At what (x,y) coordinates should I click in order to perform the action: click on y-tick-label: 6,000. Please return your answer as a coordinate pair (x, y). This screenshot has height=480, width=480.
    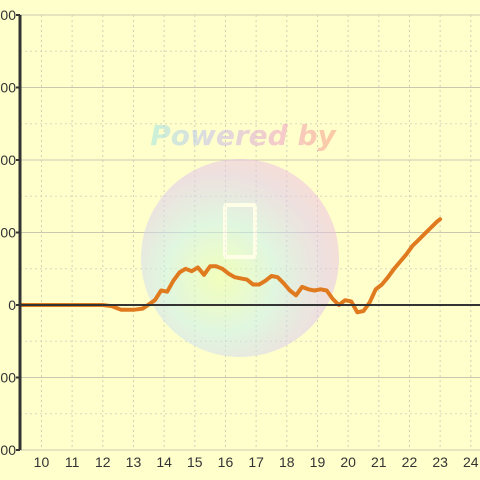
    Looking at the image, I should click on (8, 160).